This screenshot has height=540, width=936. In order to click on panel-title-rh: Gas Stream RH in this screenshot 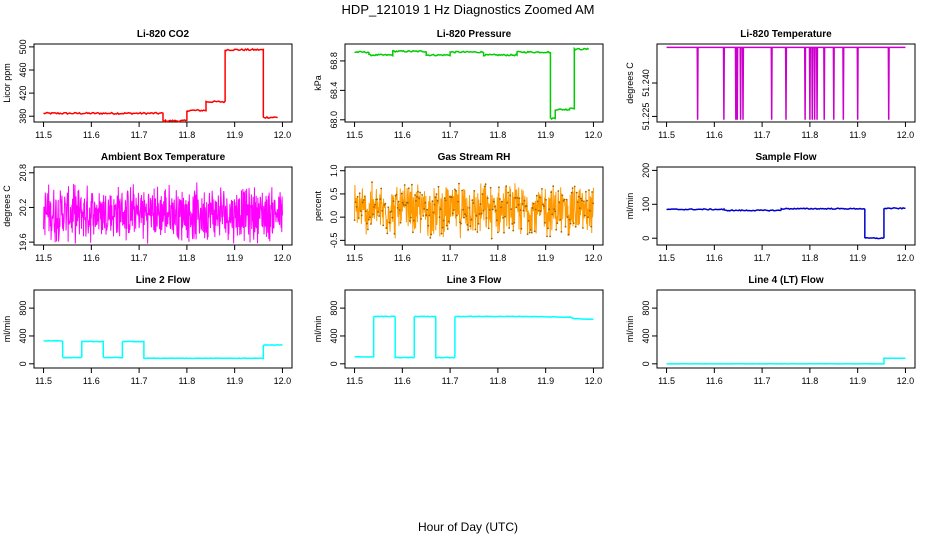, I will do `click(474, 157)`.